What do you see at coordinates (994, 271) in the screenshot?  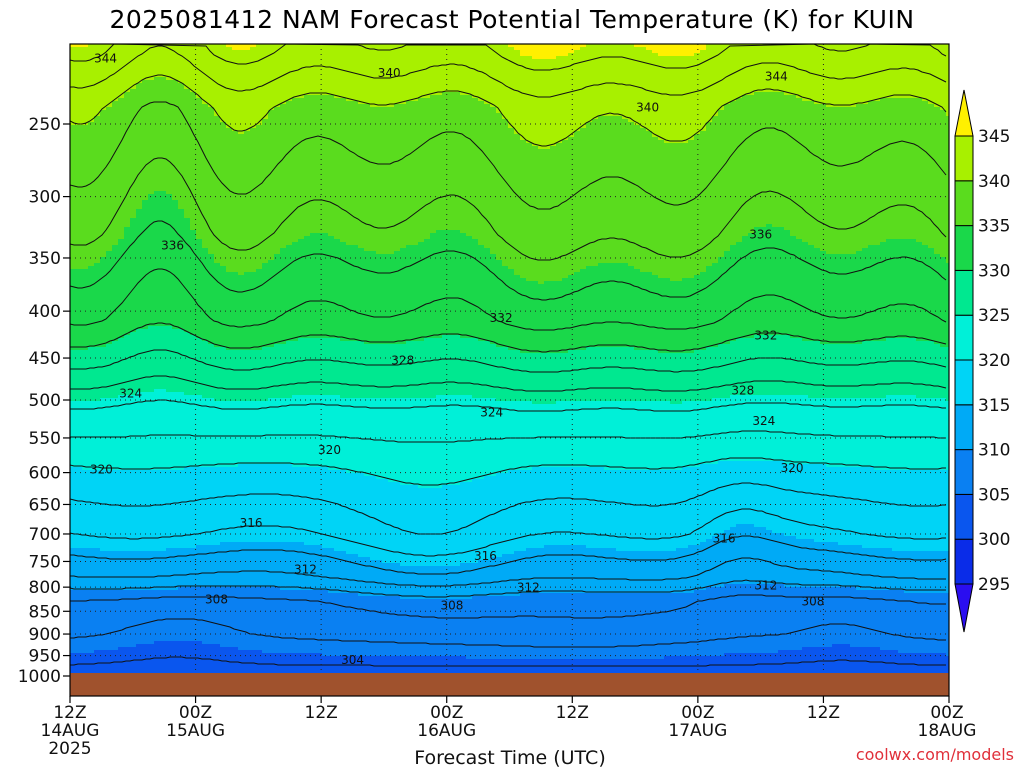 I see `colorbar-label: 330` at bounding box center [994, 271].